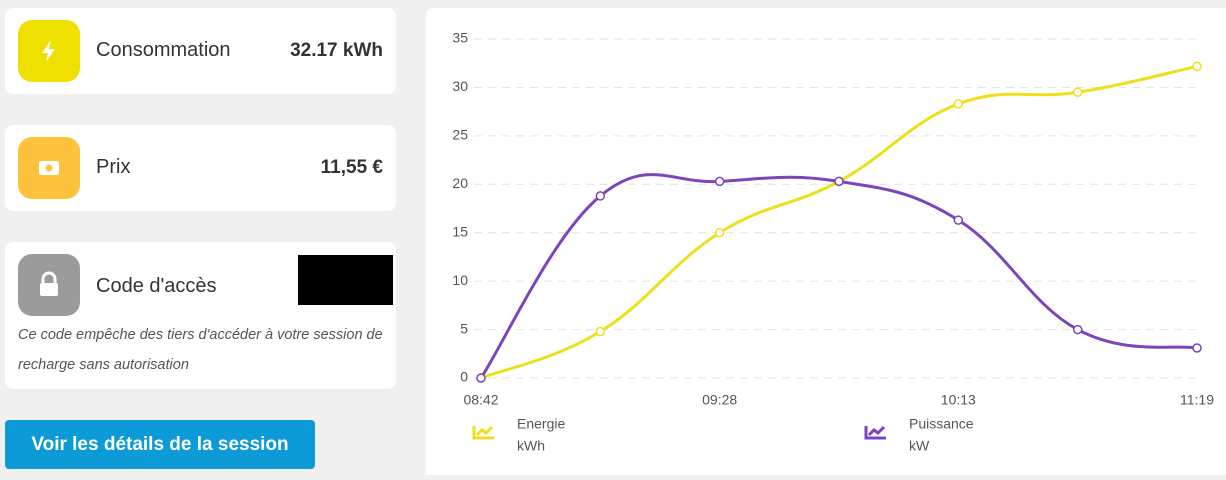 The height and width of the screenshot is (480, 1226). Describe the element at coordinates (464, 377) in the screenshot. I see `y-tick-label: 0` at that location.